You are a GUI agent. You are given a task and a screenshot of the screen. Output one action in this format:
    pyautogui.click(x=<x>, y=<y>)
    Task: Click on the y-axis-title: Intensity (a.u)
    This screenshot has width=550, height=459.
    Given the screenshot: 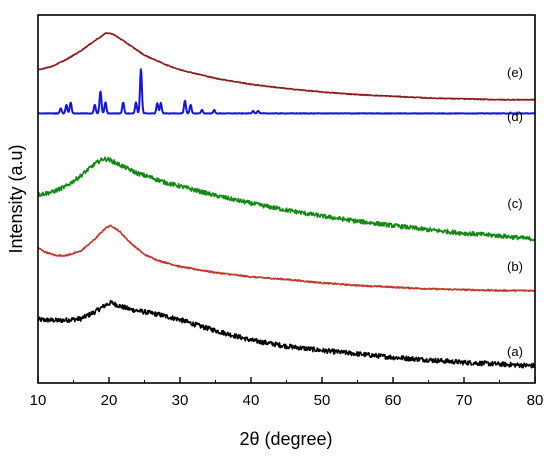 What is the action you would take?
    pyautogui.click(x=16, y=198)
    